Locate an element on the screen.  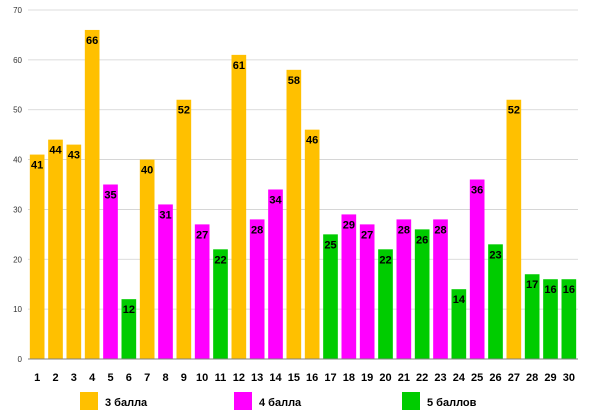
legend-label: 4 балла is located at coordinates (280, 403).